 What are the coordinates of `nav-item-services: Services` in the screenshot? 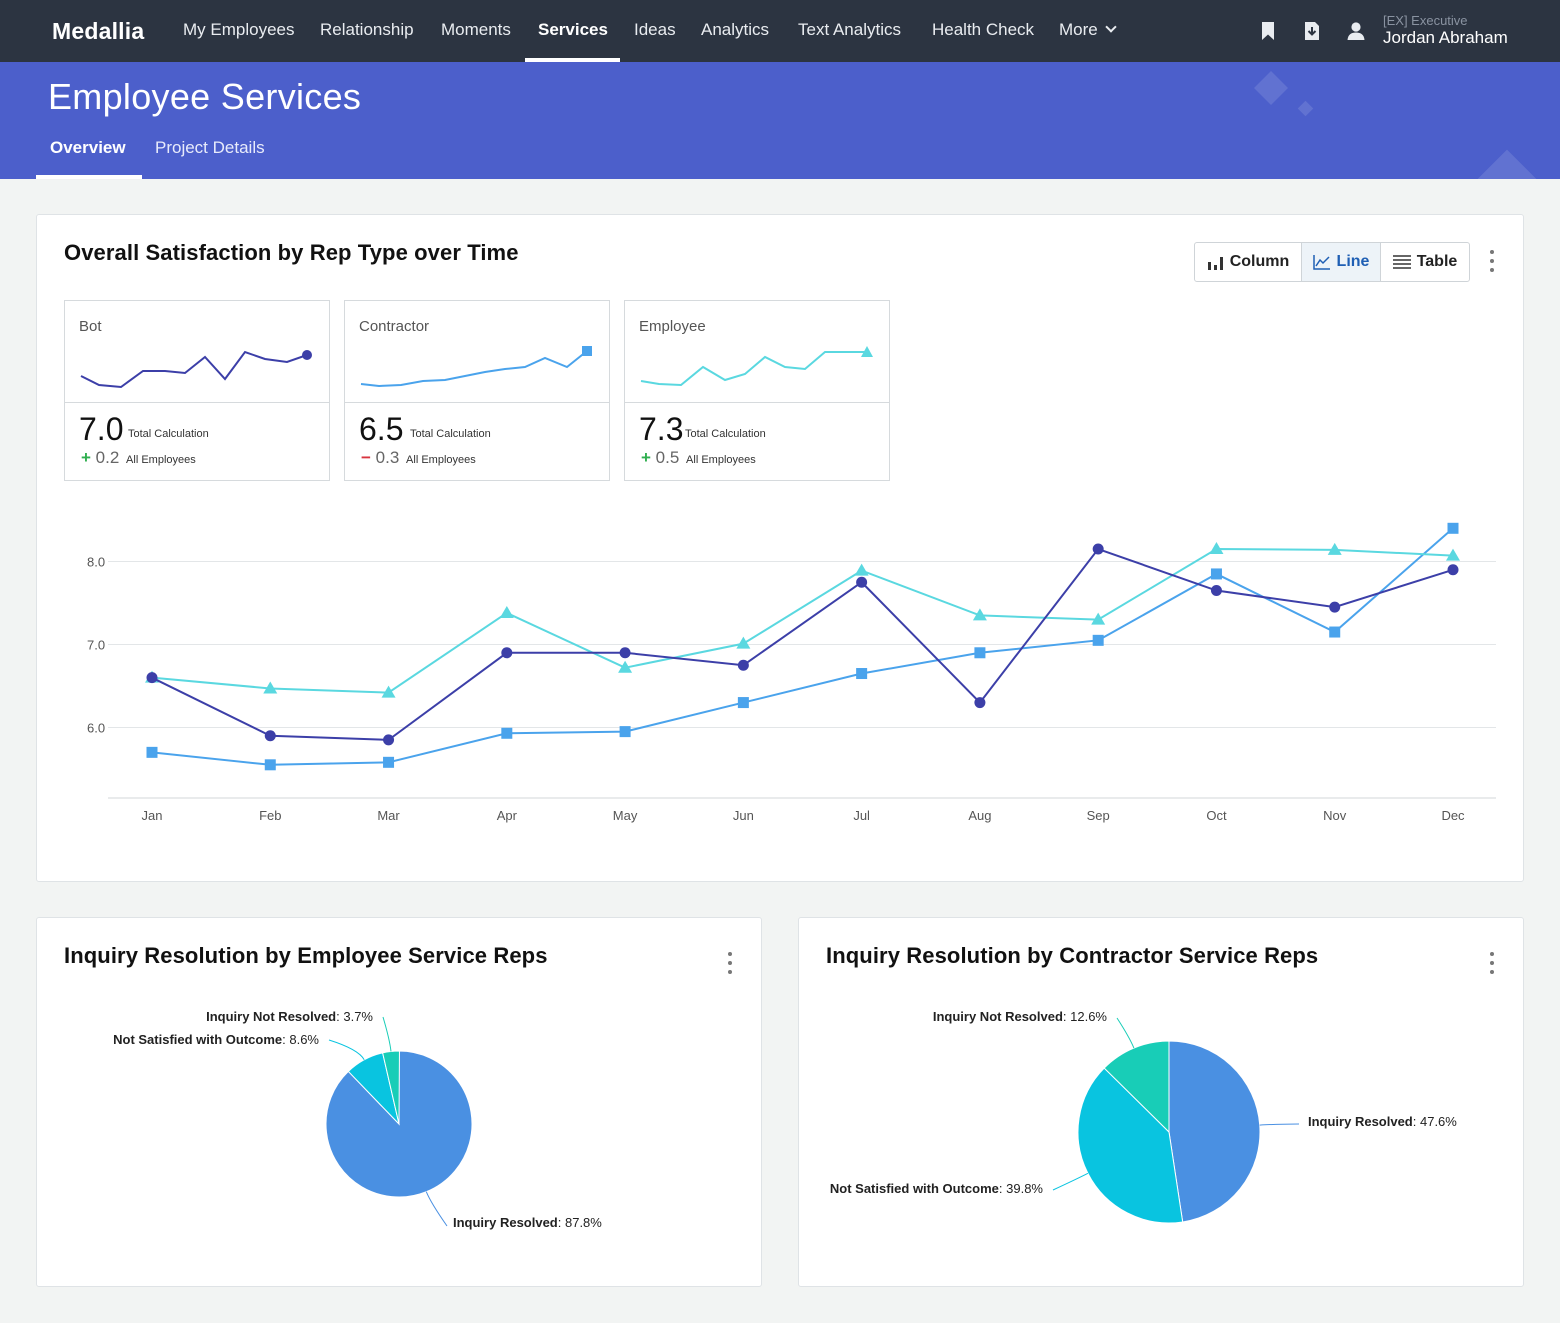 It's located at (573, 29).